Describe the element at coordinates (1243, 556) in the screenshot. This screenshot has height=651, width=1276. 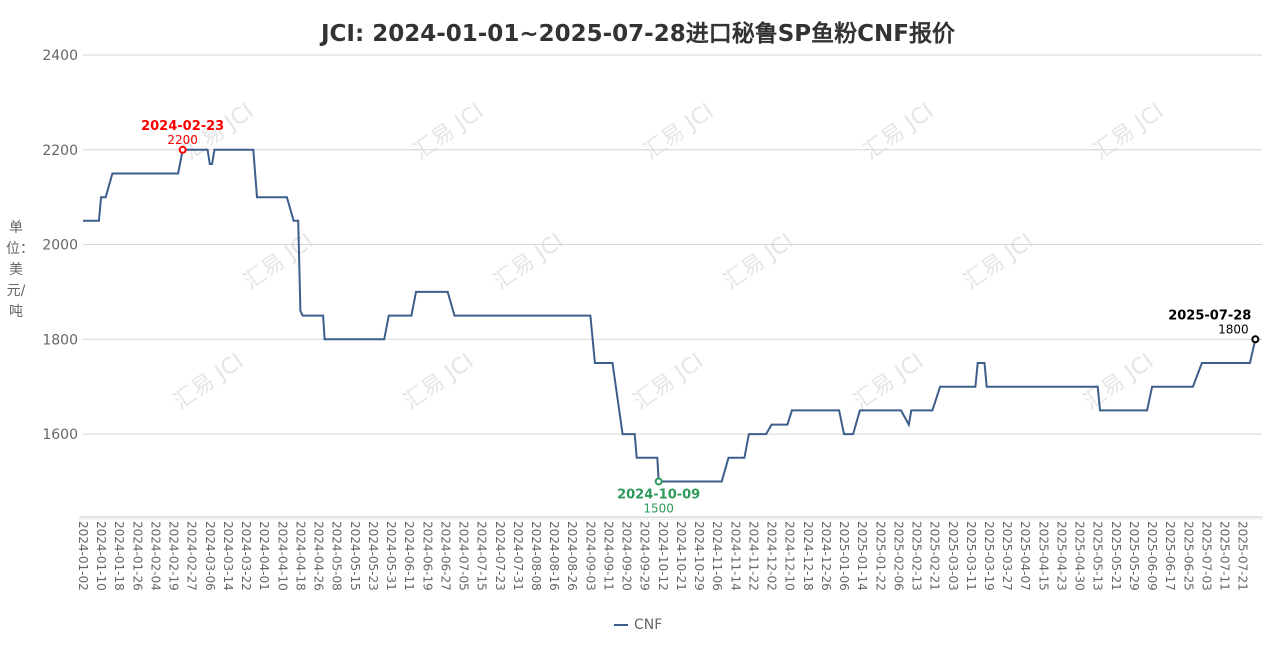
I see `x-tick-label: 2025-07-21` at that location.